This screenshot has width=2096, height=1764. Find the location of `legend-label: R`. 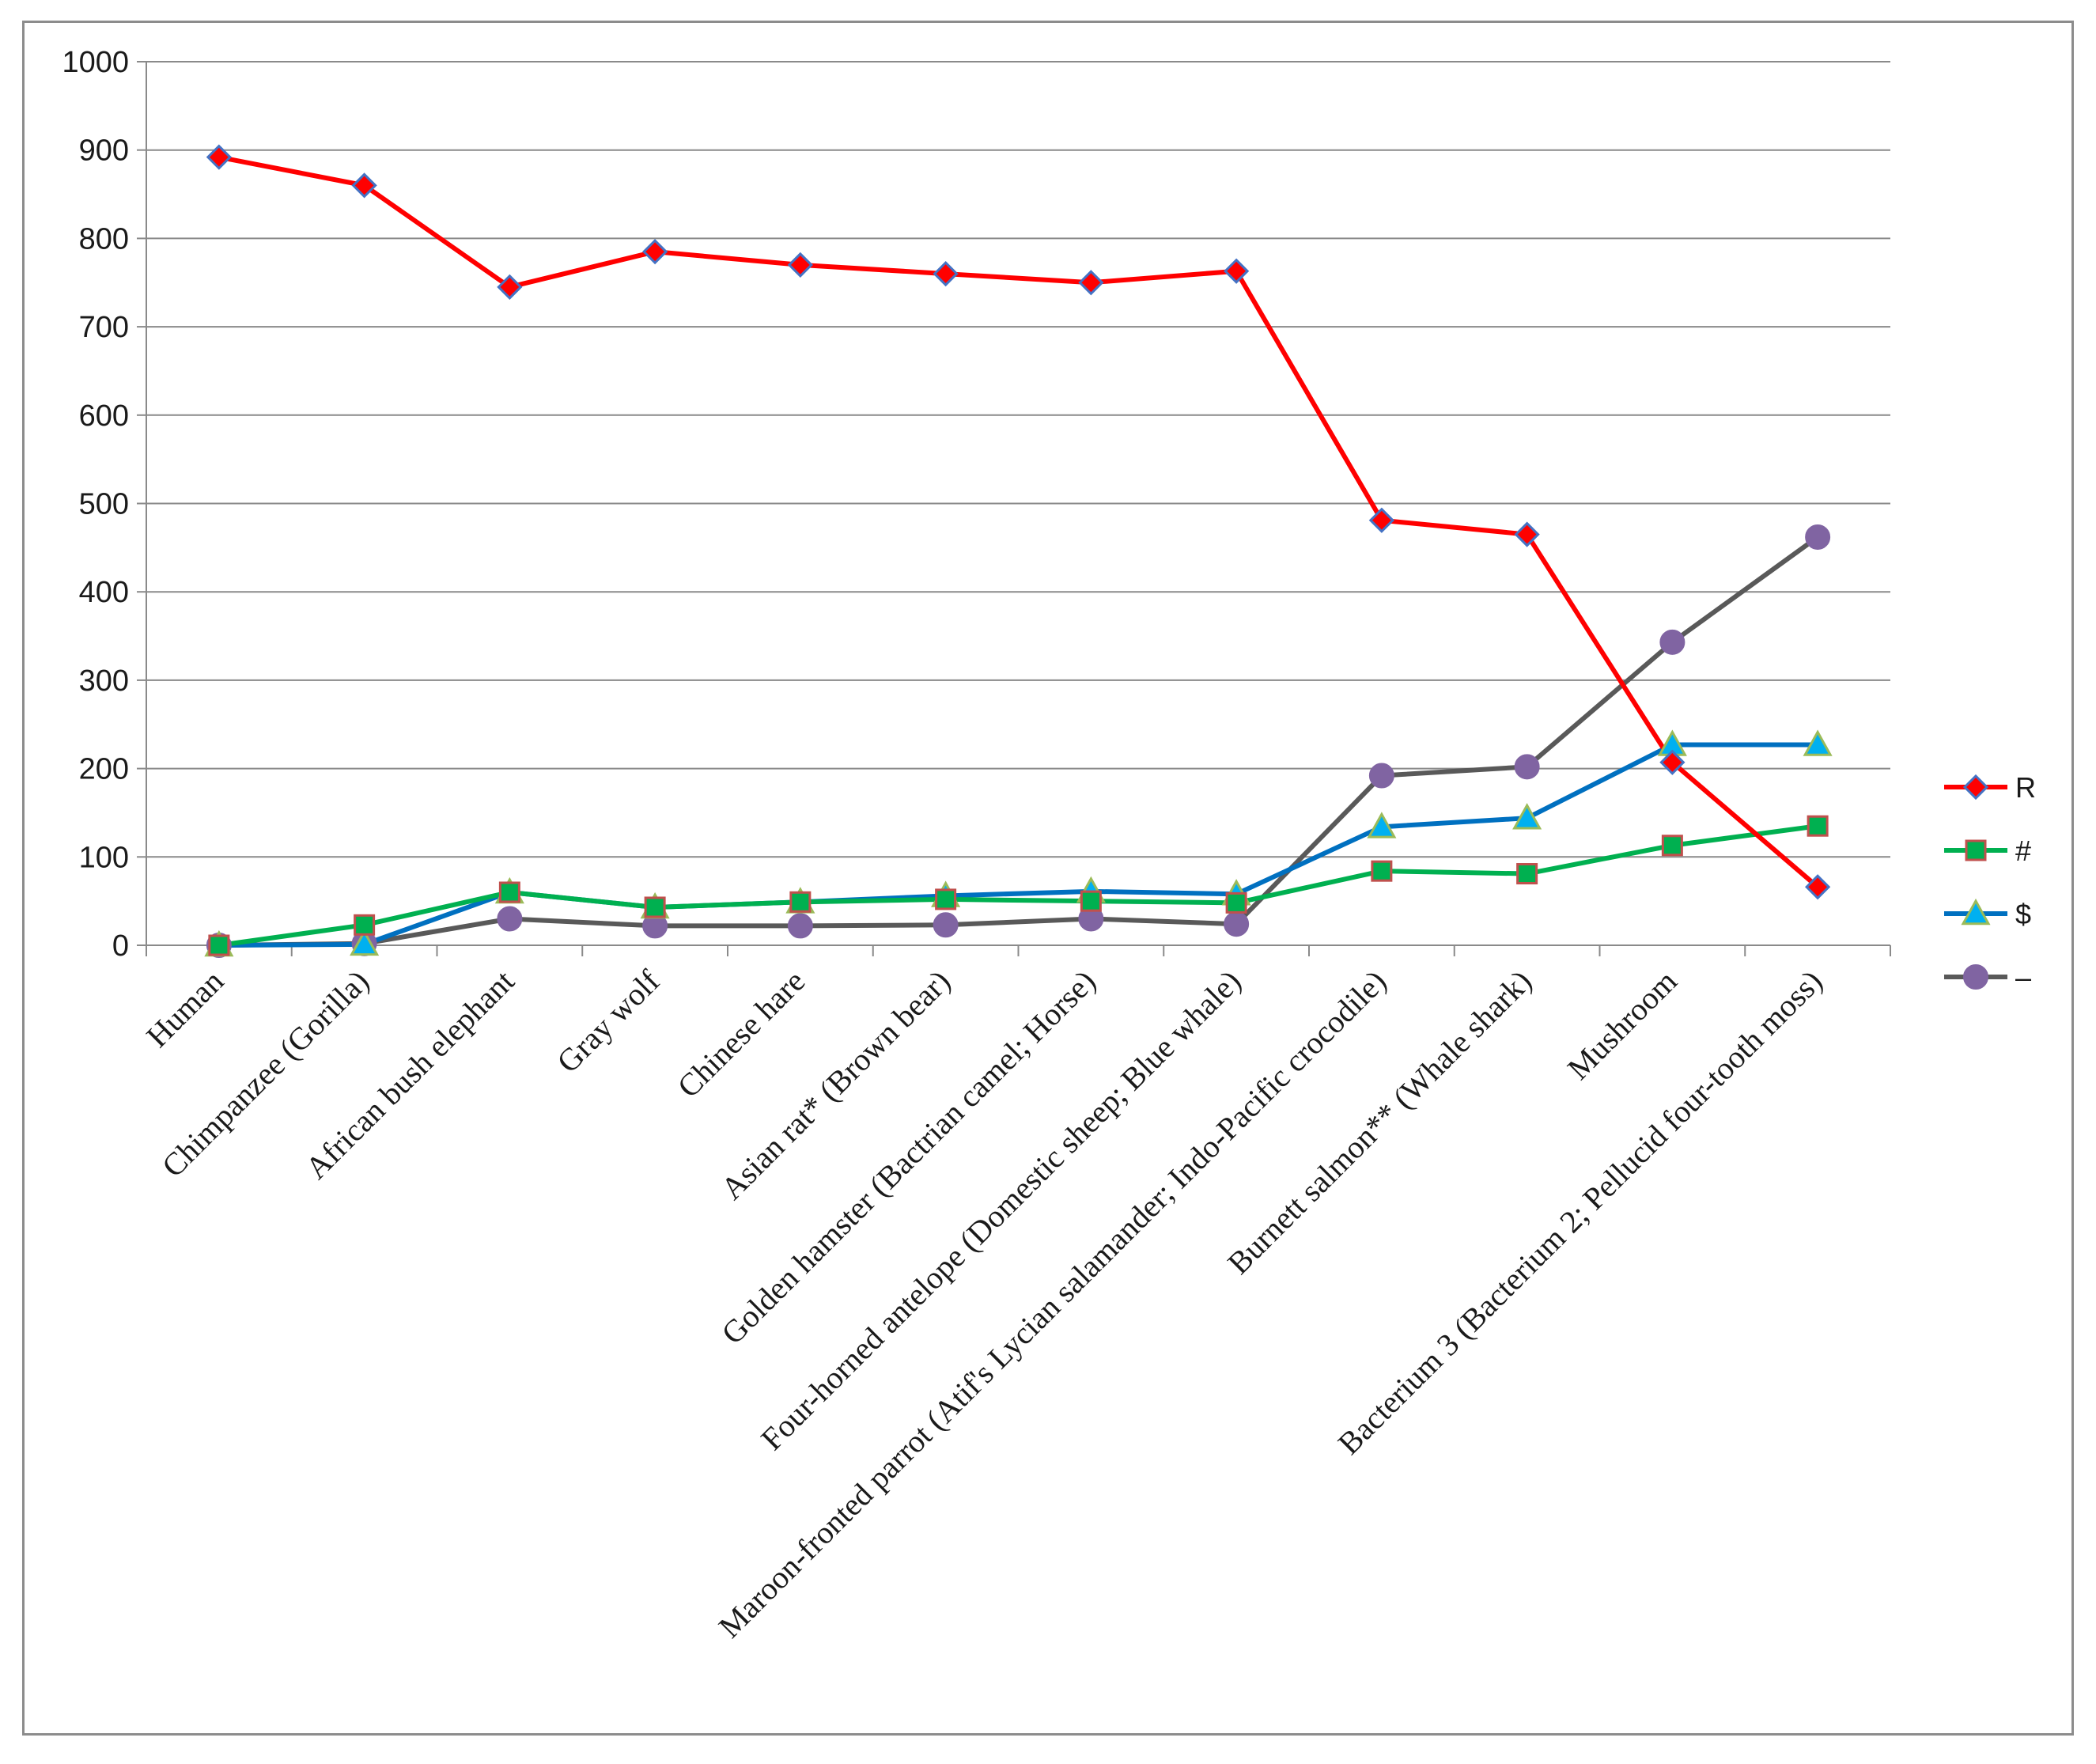

legend-label: R is located at coordinates (2025, 788).